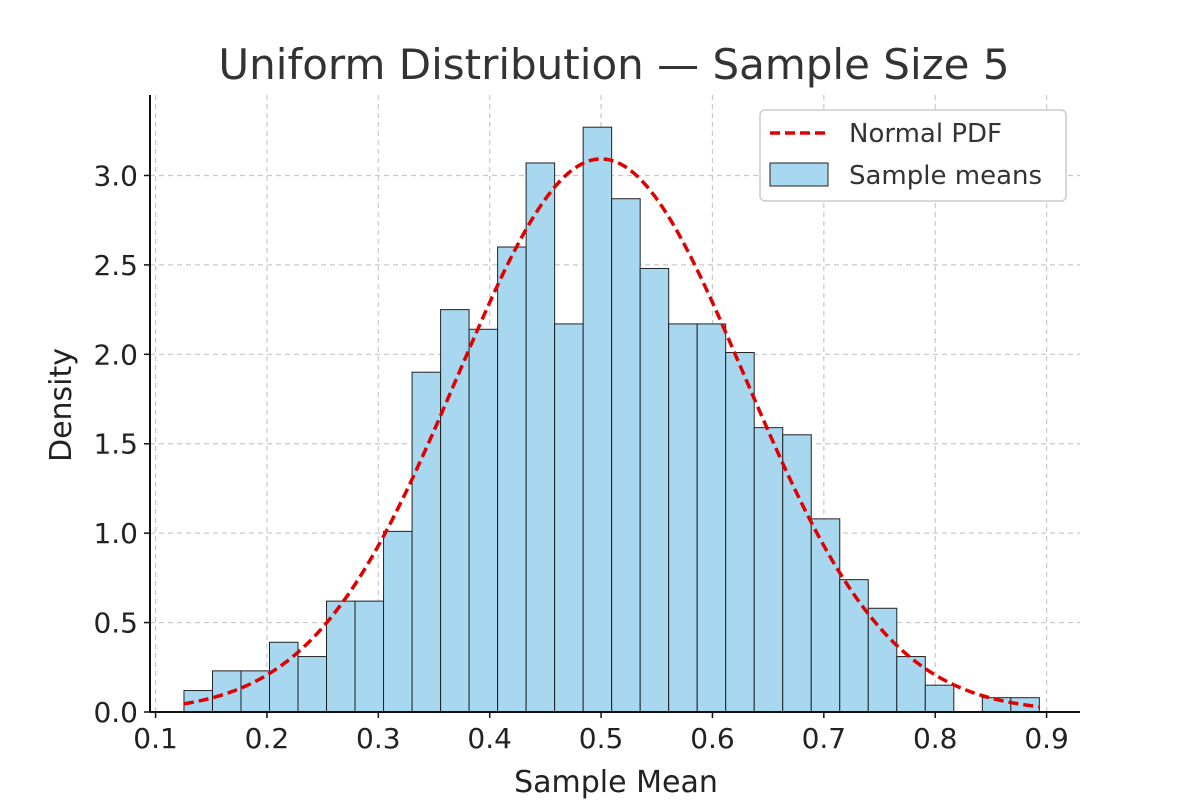 This screenshot has width=1200, height=800. I want to click on legend: Normal PDF Sample means, so click(913, 155).